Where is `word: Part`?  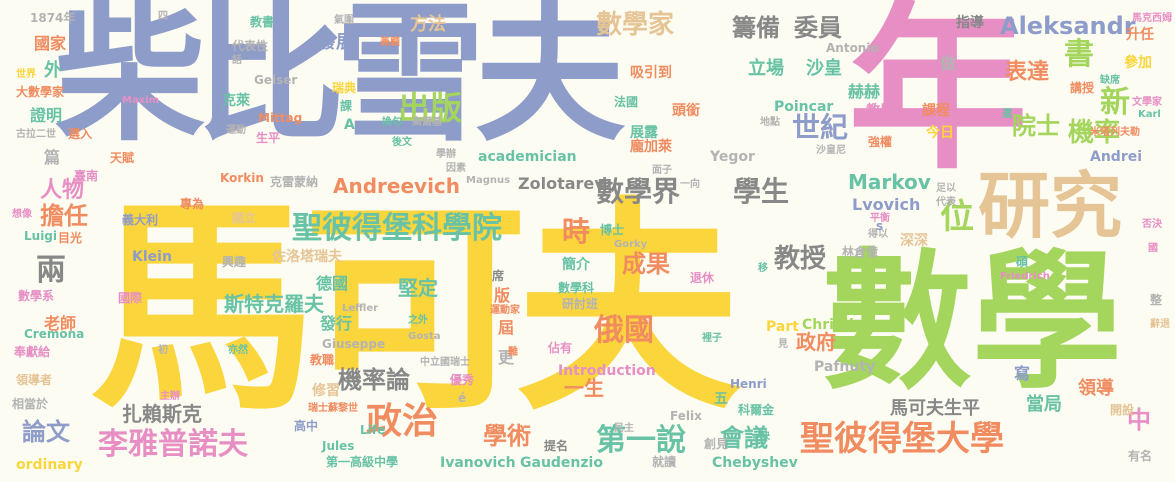
word: Part is located at coordinates (782, 327).